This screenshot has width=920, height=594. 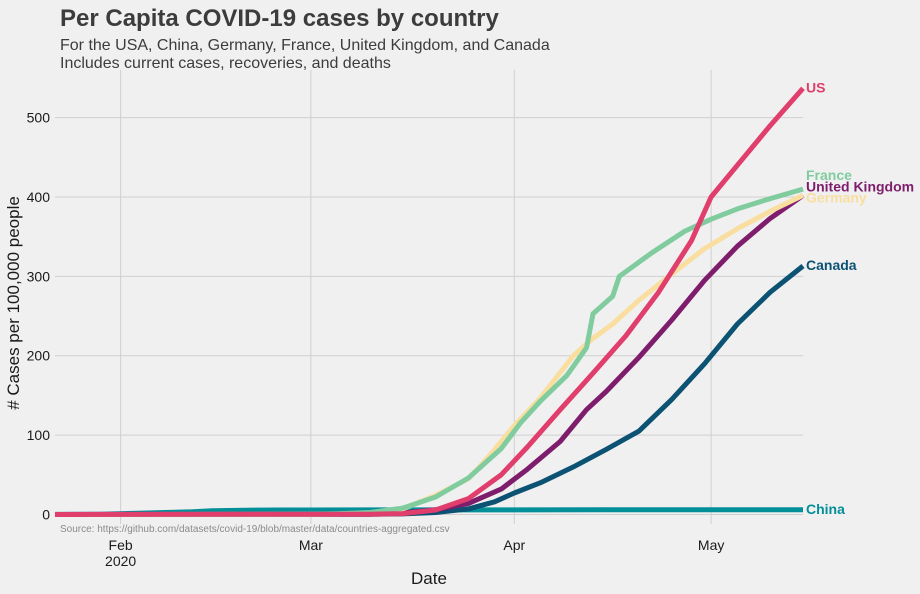 What do you see at coordinates (13, 303) in the screenshot?
I see `y-axis-label: # Cases per 100,000 people` at bounding box center [13, 303].